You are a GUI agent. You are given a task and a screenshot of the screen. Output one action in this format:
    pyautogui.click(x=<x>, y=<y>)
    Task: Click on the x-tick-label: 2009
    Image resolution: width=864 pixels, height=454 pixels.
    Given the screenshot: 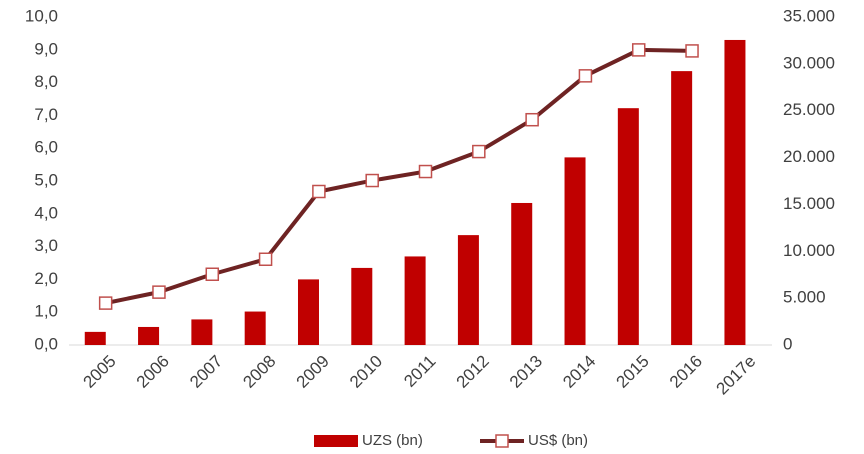 What is the action you would take?
    pyautogui.click(x=313, y=372)
    